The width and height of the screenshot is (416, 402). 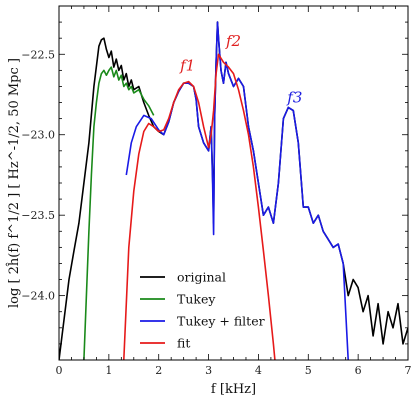 I want to click on peak-annotation: f3, so click(x=294, y=98).